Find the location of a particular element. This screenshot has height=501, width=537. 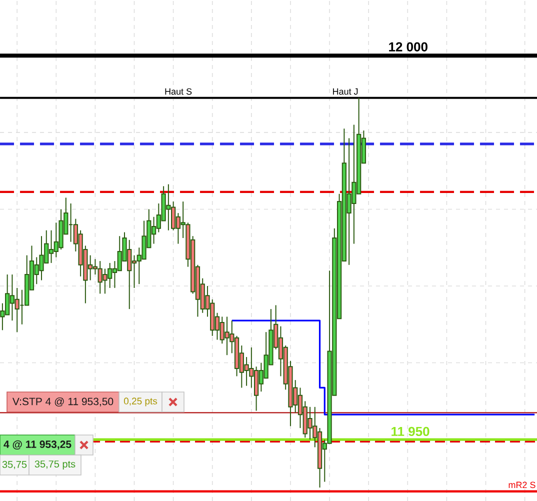

ref-line-label: Haut S is located at coordinates (178, 91).